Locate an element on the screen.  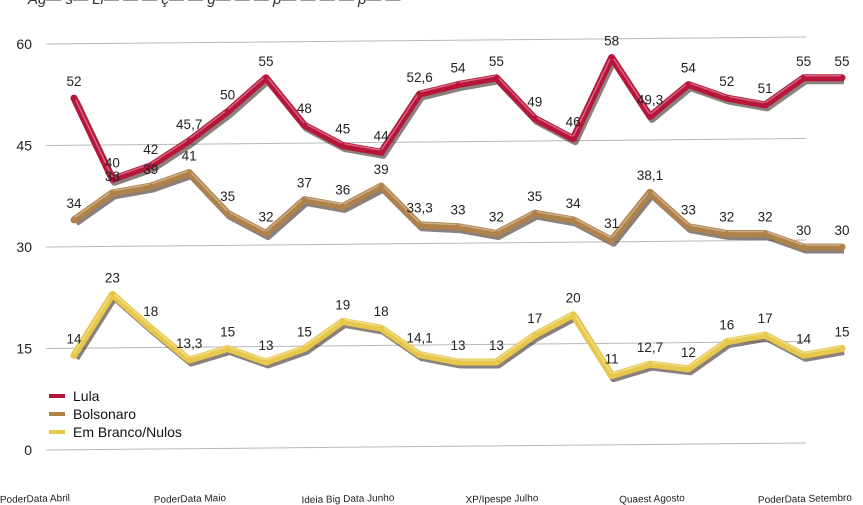
y-tick-label-45: 45 is located at coordinates (24, 146).